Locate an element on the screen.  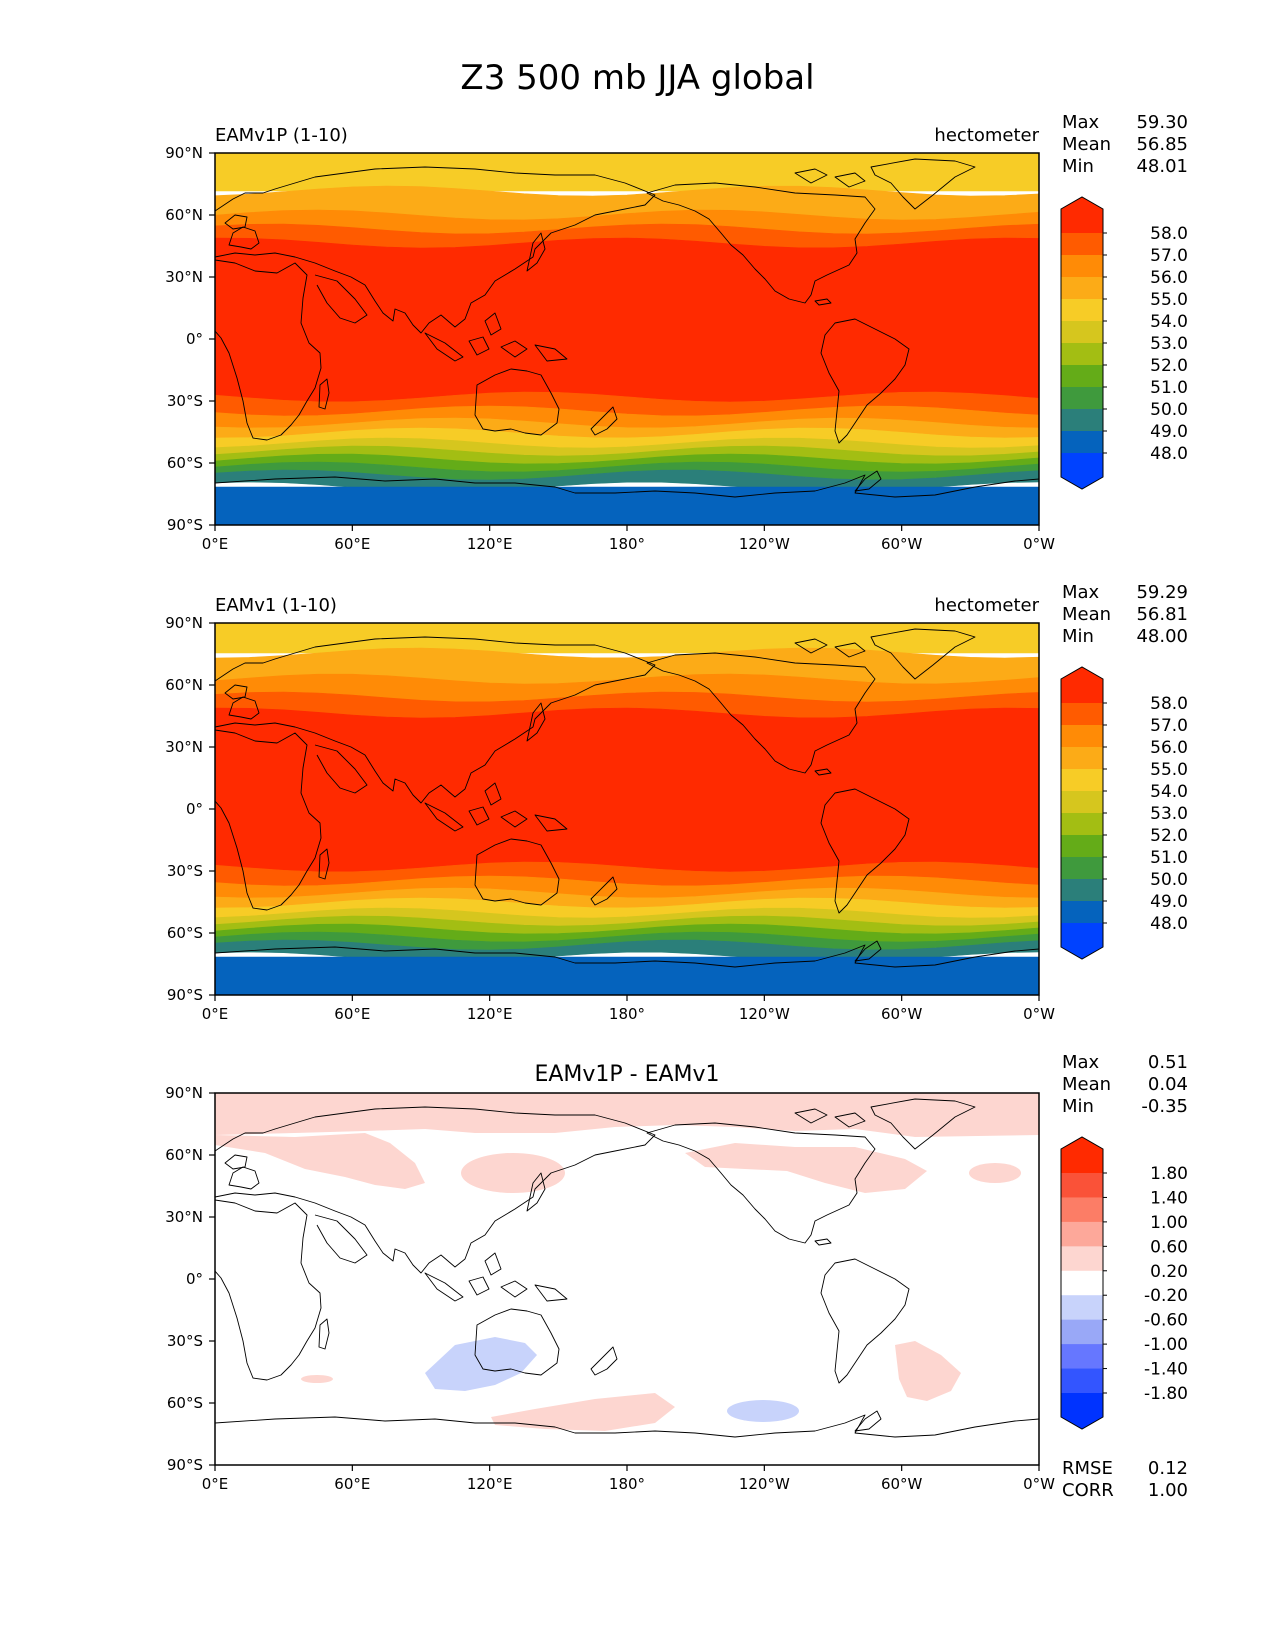
colorbar-label: 50.0 is located at coordinates (1169, 410).